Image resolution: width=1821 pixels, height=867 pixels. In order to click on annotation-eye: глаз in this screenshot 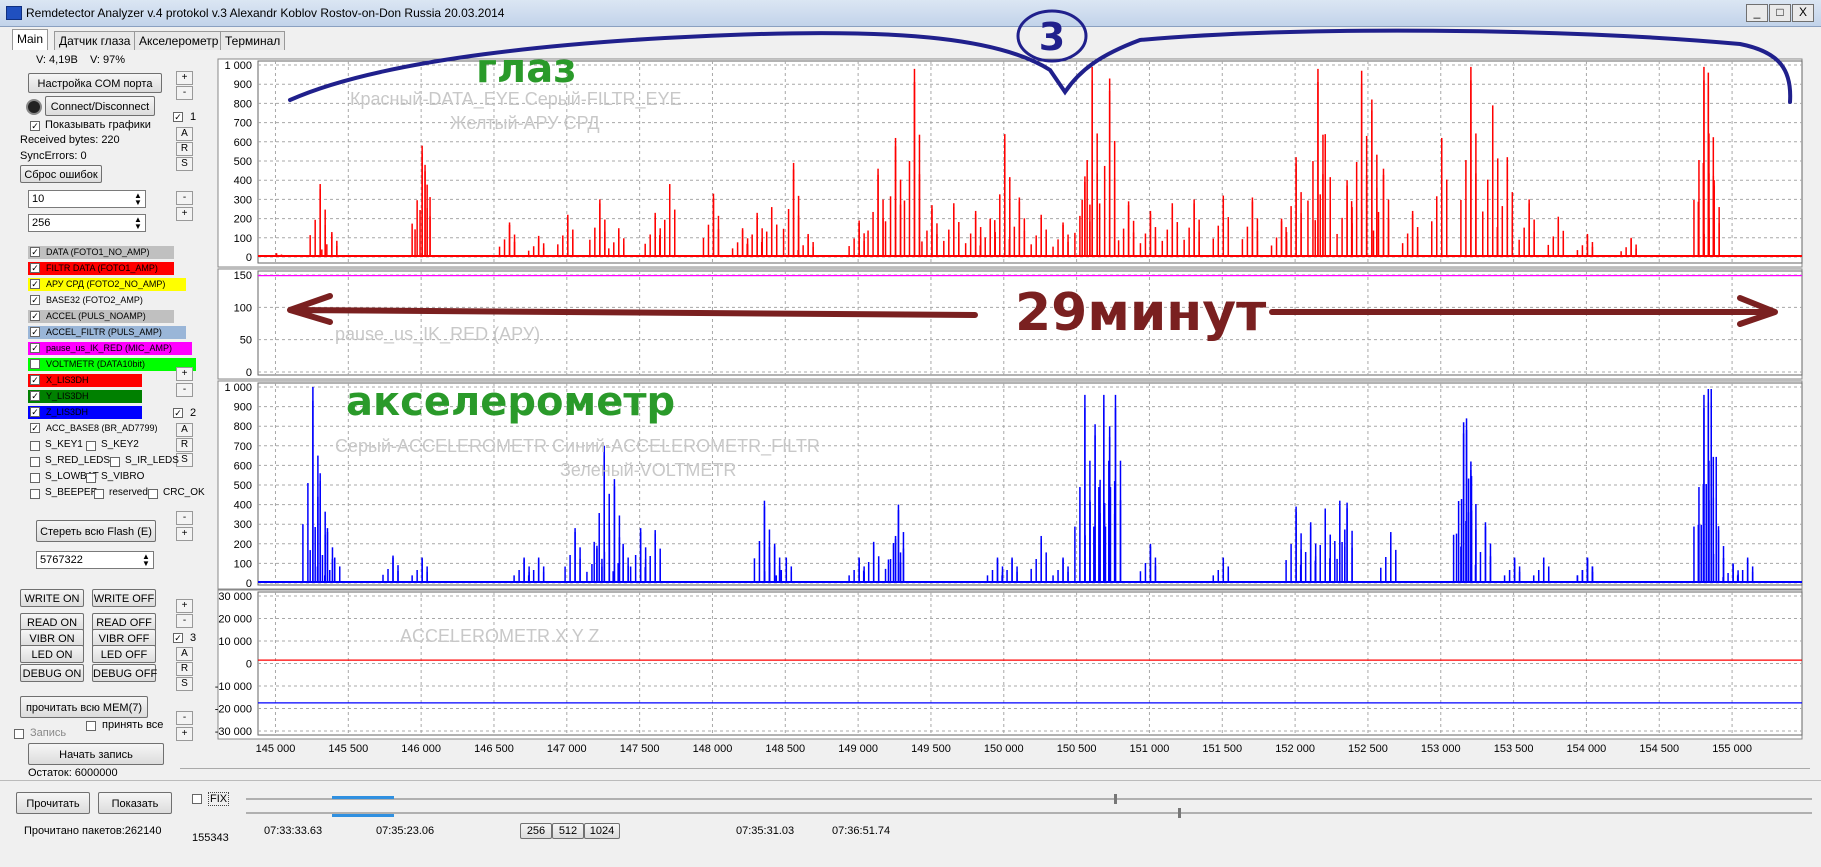, I will do `click(526, 69)`.